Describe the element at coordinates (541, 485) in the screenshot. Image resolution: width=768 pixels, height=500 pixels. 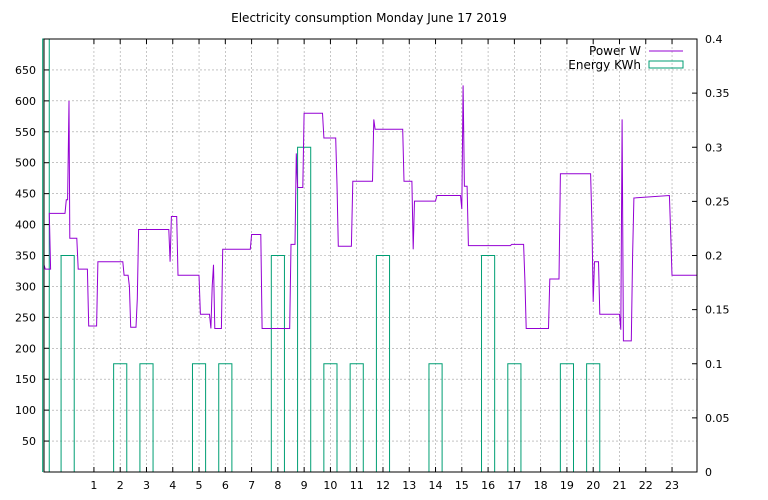
I see `x-tick-label: 18` at that location.